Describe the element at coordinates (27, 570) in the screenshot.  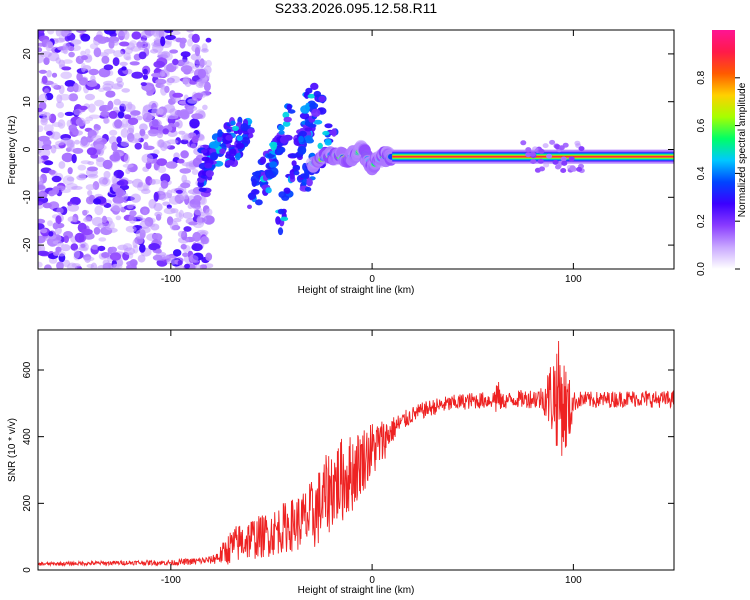
I see `y-tick-label: 0` at that location.